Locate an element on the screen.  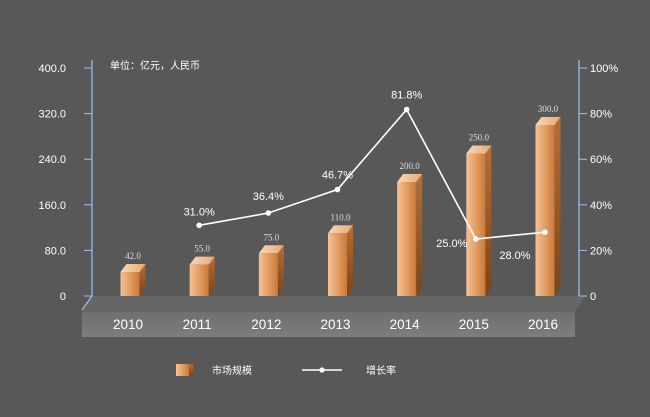
legend-bar-swatch is located at coordinates (184, 370).